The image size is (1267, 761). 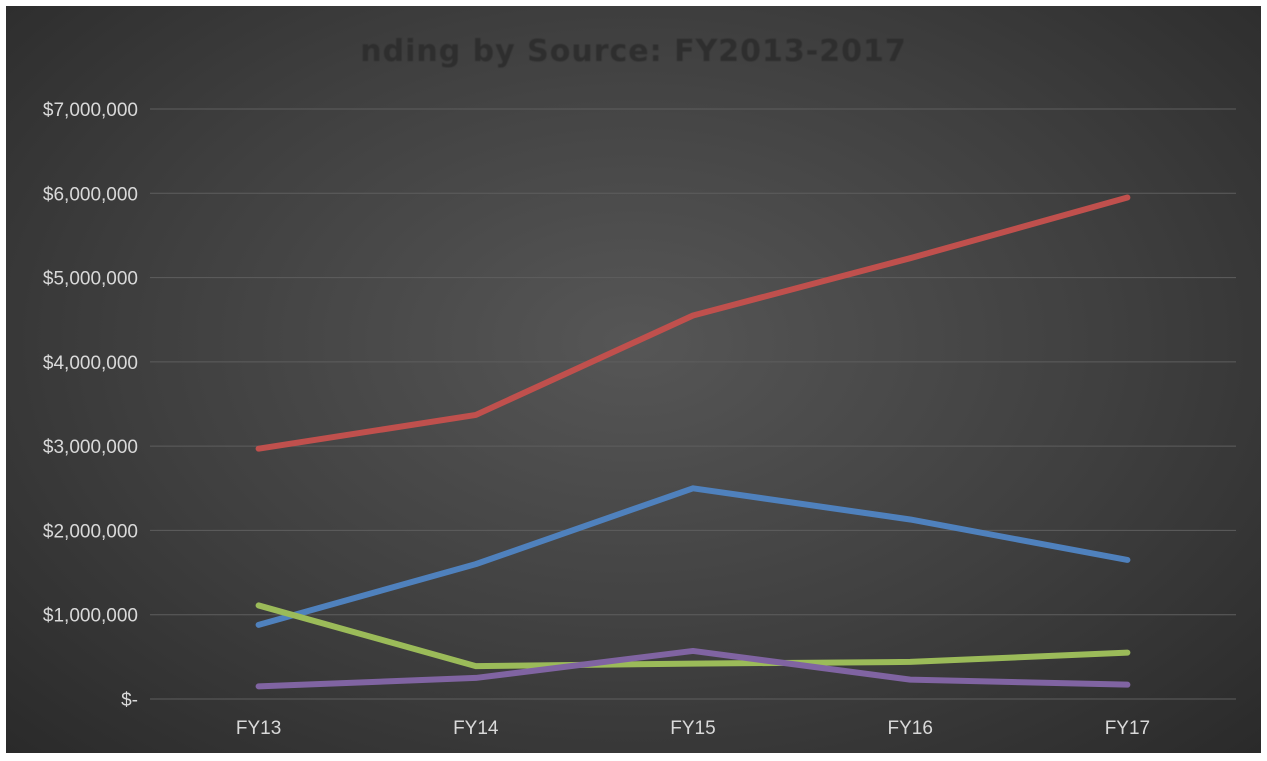 I want to click on y-tick-label: $4,000,000, so click(x=90, y=363).